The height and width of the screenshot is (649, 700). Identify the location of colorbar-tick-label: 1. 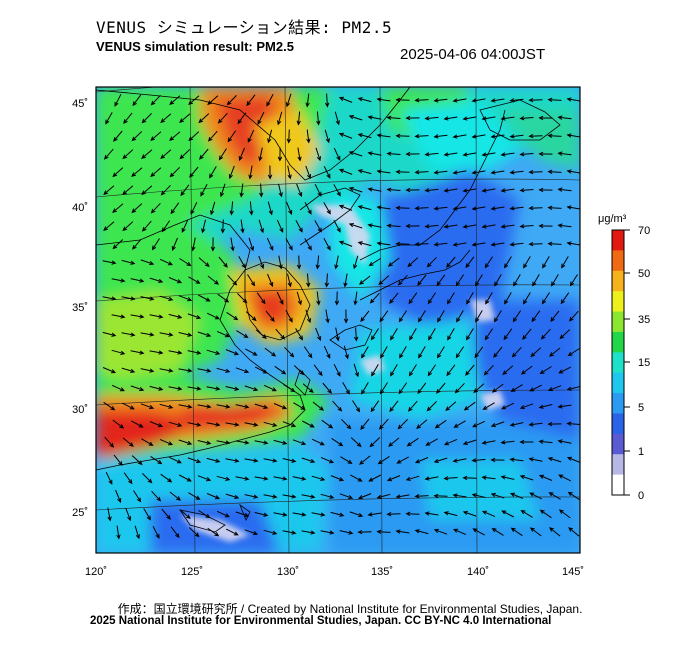
(641, 452).